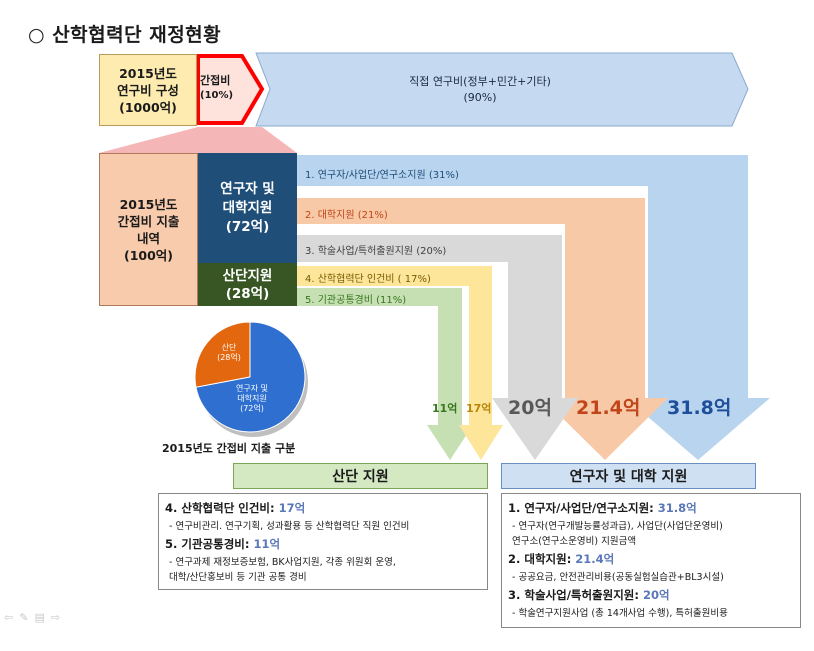 This screenshot has height=651, width=814. I want to click on panel-item-value: 21.4억, so click(595, 559).